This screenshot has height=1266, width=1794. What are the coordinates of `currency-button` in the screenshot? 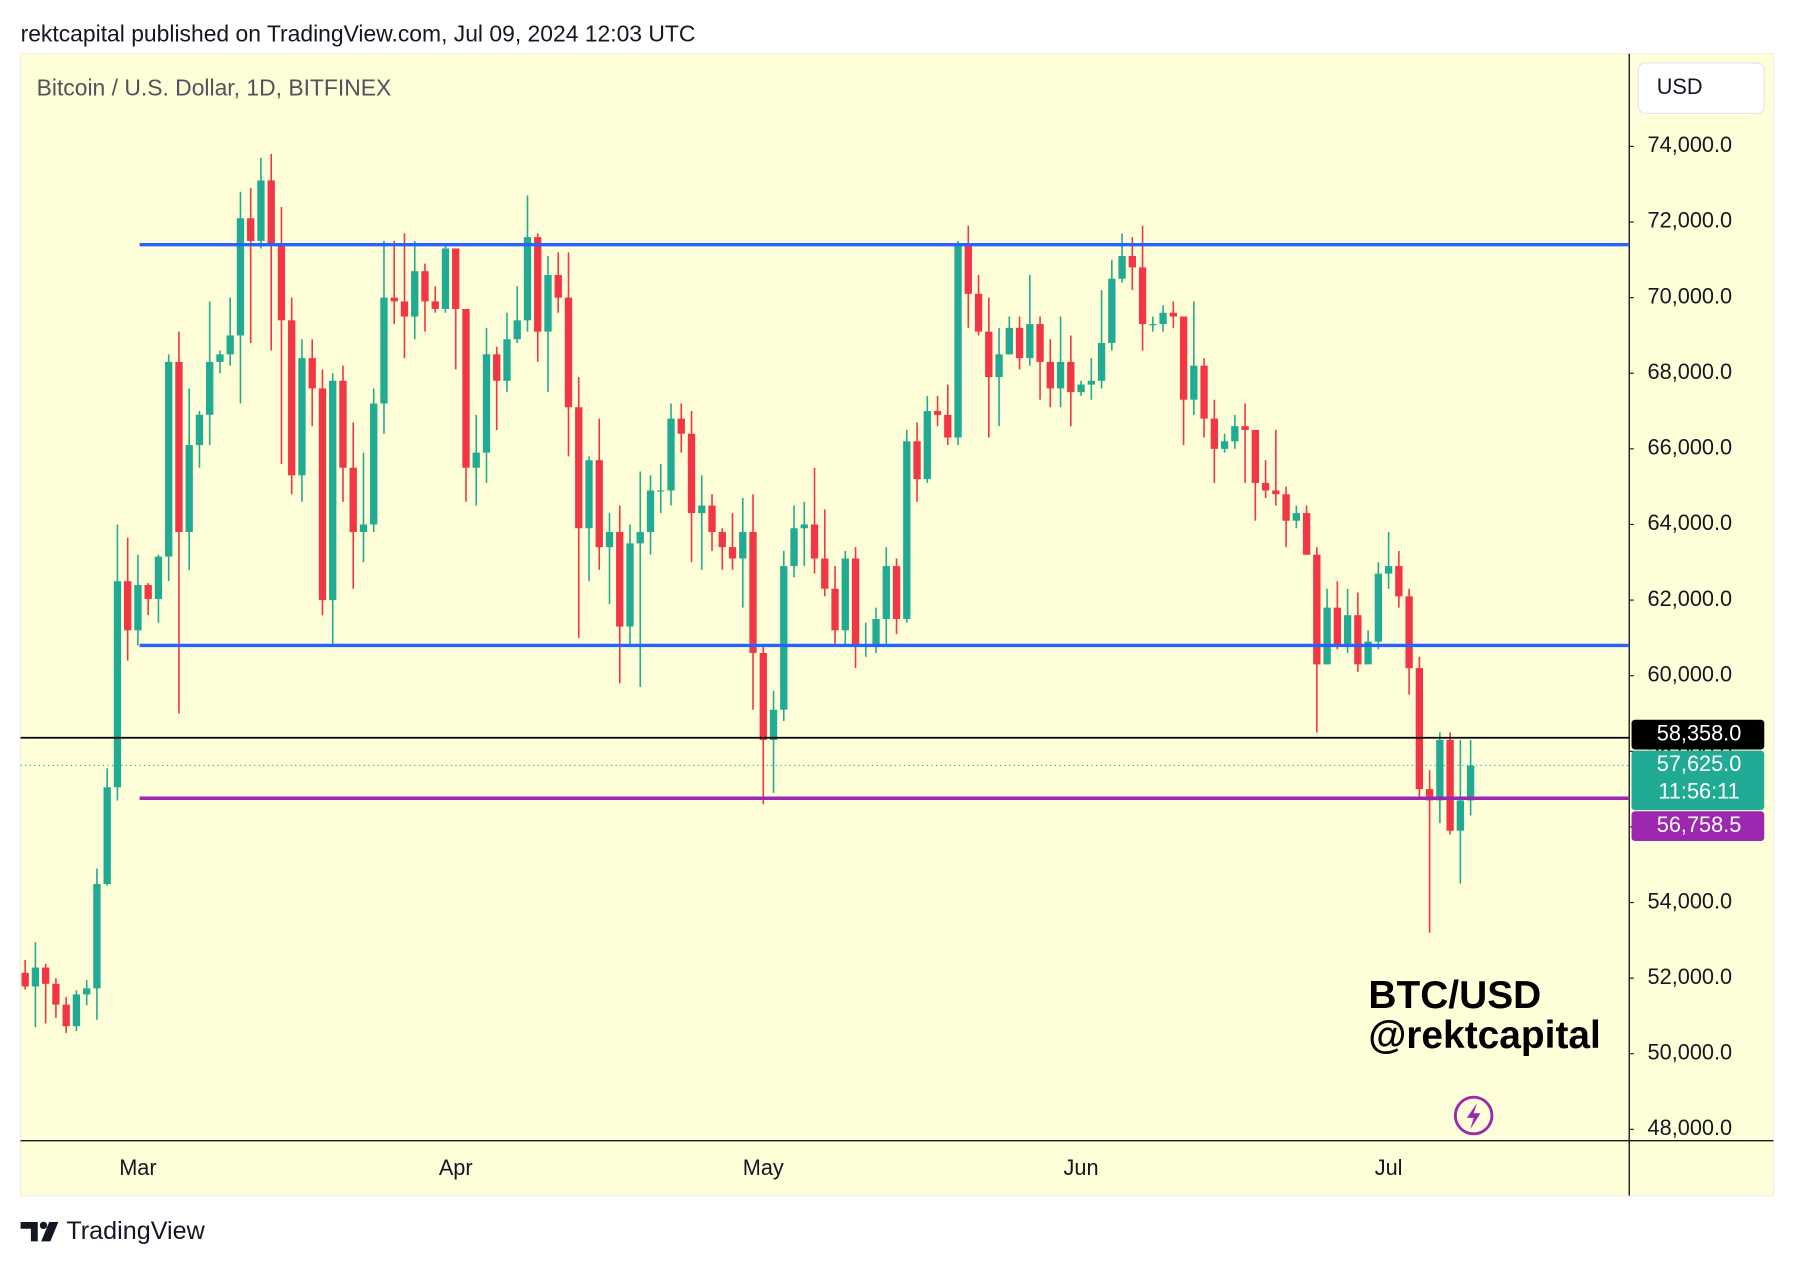 It's located at (1701, 88).